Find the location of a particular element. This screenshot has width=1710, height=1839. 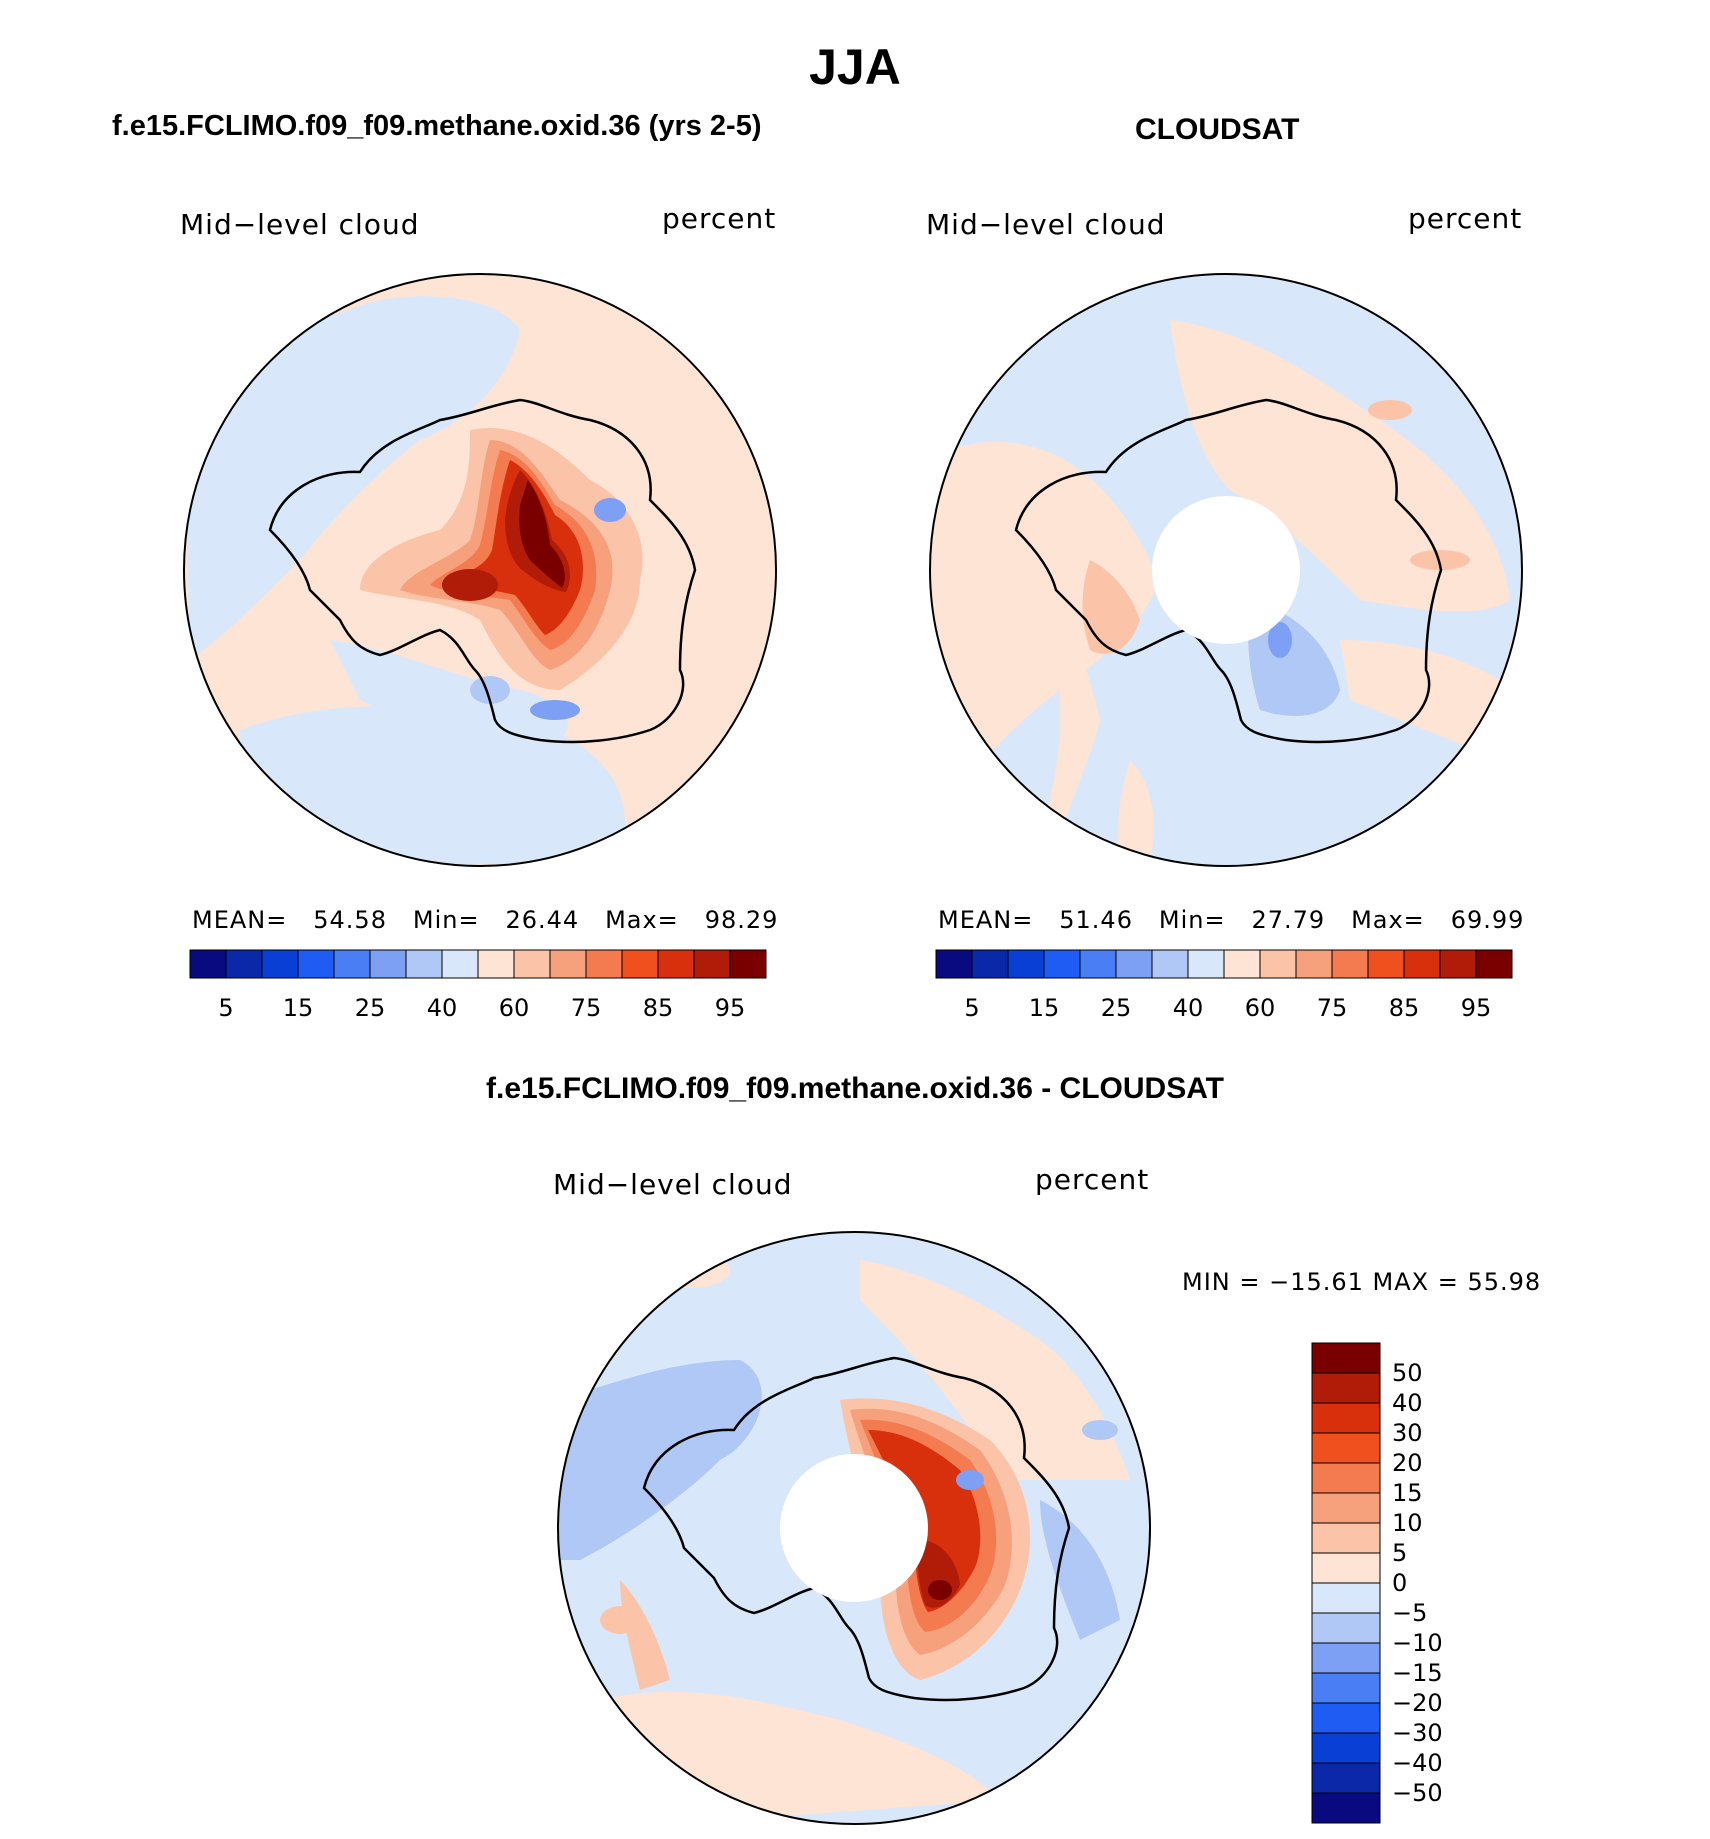

right-min-label: Min= is located at coordinates (1192, 920).